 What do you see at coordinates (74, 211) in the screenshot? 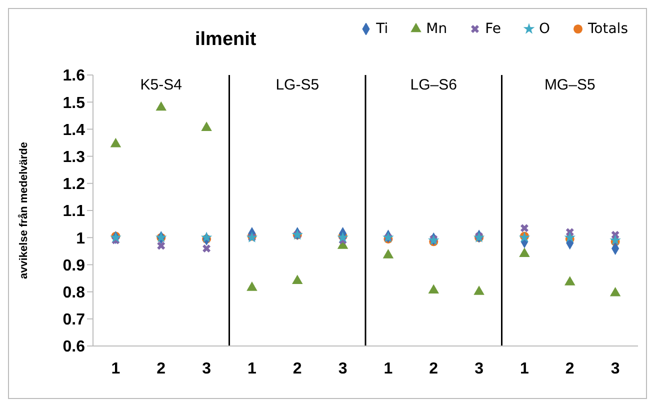
I see `y-tick-label: 1.1` at bounding box center [74, 211].